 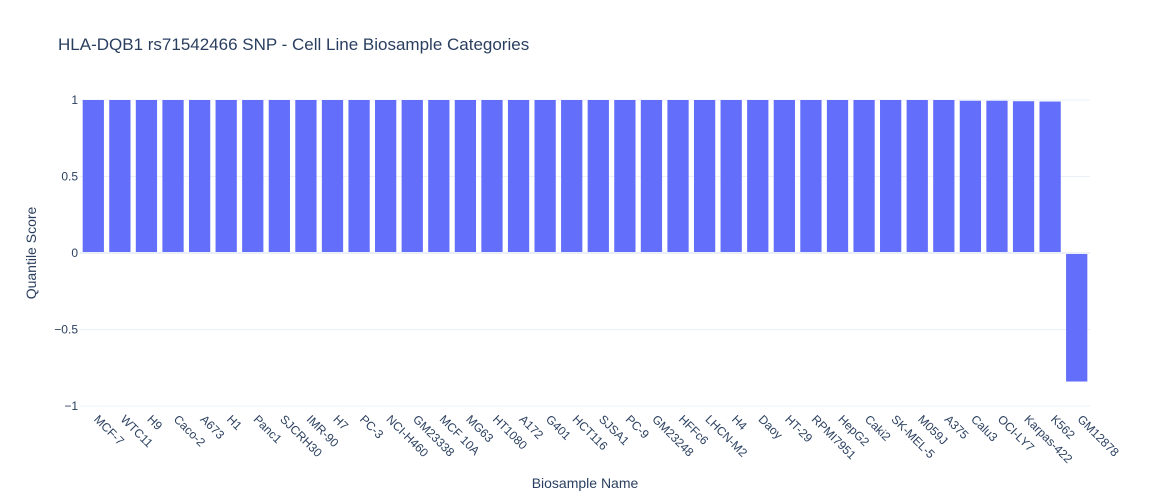 What do you see at coordinates (917, 176) in the screenshot?
I see `bar-m059j` at bounding box center [917, 176].